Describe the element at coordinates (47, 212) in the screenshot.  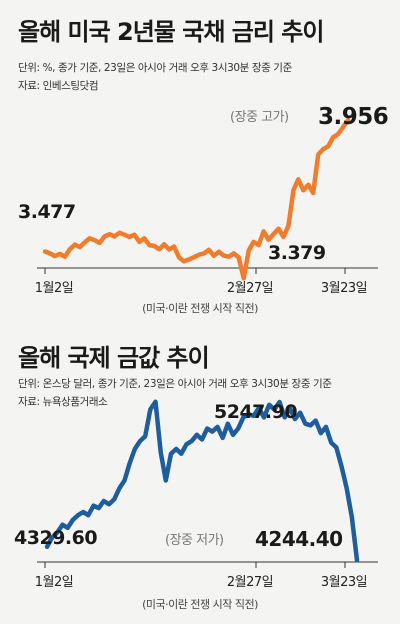
I see `start-value-label: 3.477` at that location.